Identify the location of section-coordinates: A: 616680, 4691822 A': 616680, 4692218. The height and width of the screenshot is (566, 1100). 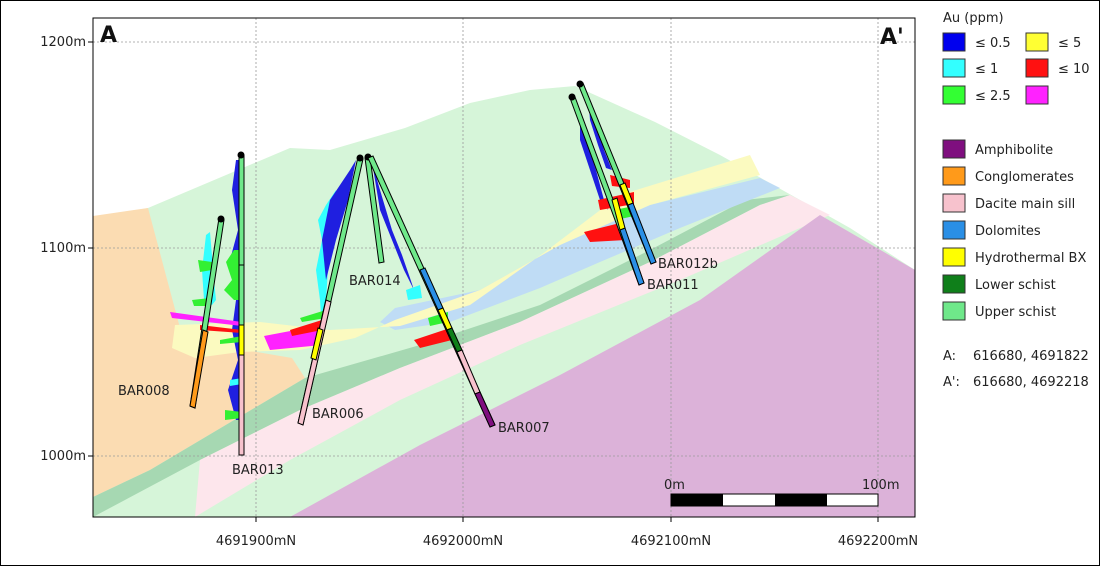
(1016, 369).